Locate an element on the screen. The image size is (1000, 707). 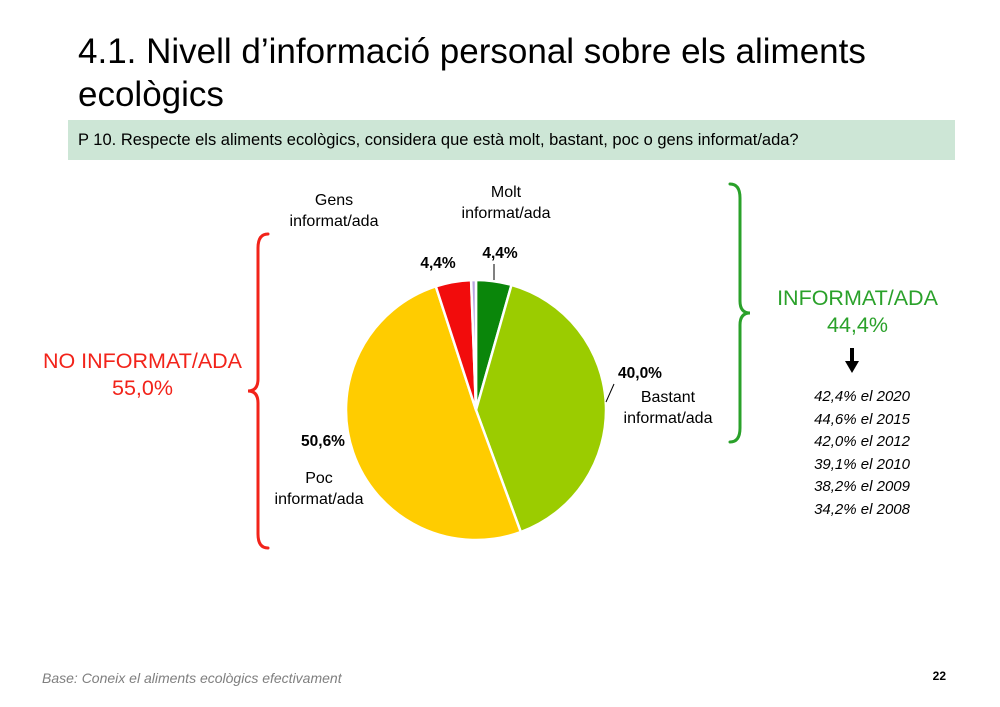
page-number: 22 is located at coordinates (939, 676).